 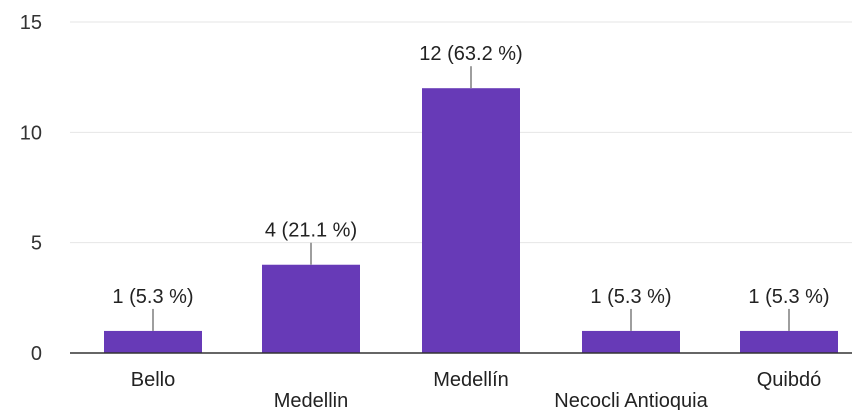 What do you see at coordinates (153, 380) in the screenshot?
I see `category-label: Bello` at bounding box center [153, 380].